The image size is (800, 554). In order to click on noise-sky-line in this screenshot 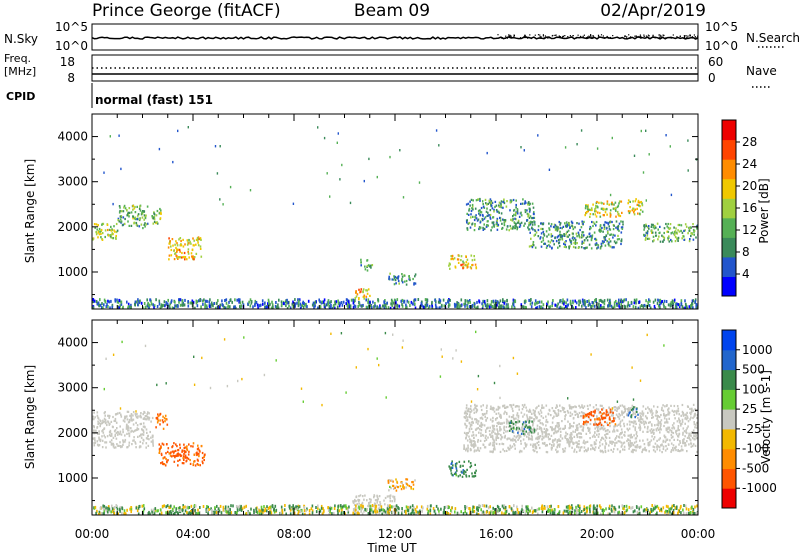, I will do `click(395, 38)`.